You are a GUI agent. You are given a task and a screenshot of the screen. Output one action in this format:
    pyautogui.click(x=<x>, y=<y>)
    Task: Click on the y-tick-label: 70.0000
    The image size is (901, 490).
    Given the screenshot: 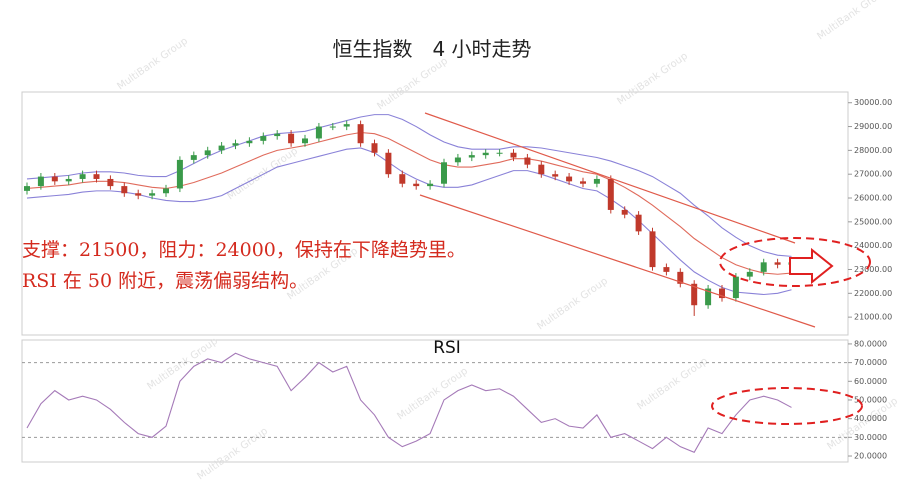 What is the action you would take?
    pyautogui.click(x=870, y=362)
    